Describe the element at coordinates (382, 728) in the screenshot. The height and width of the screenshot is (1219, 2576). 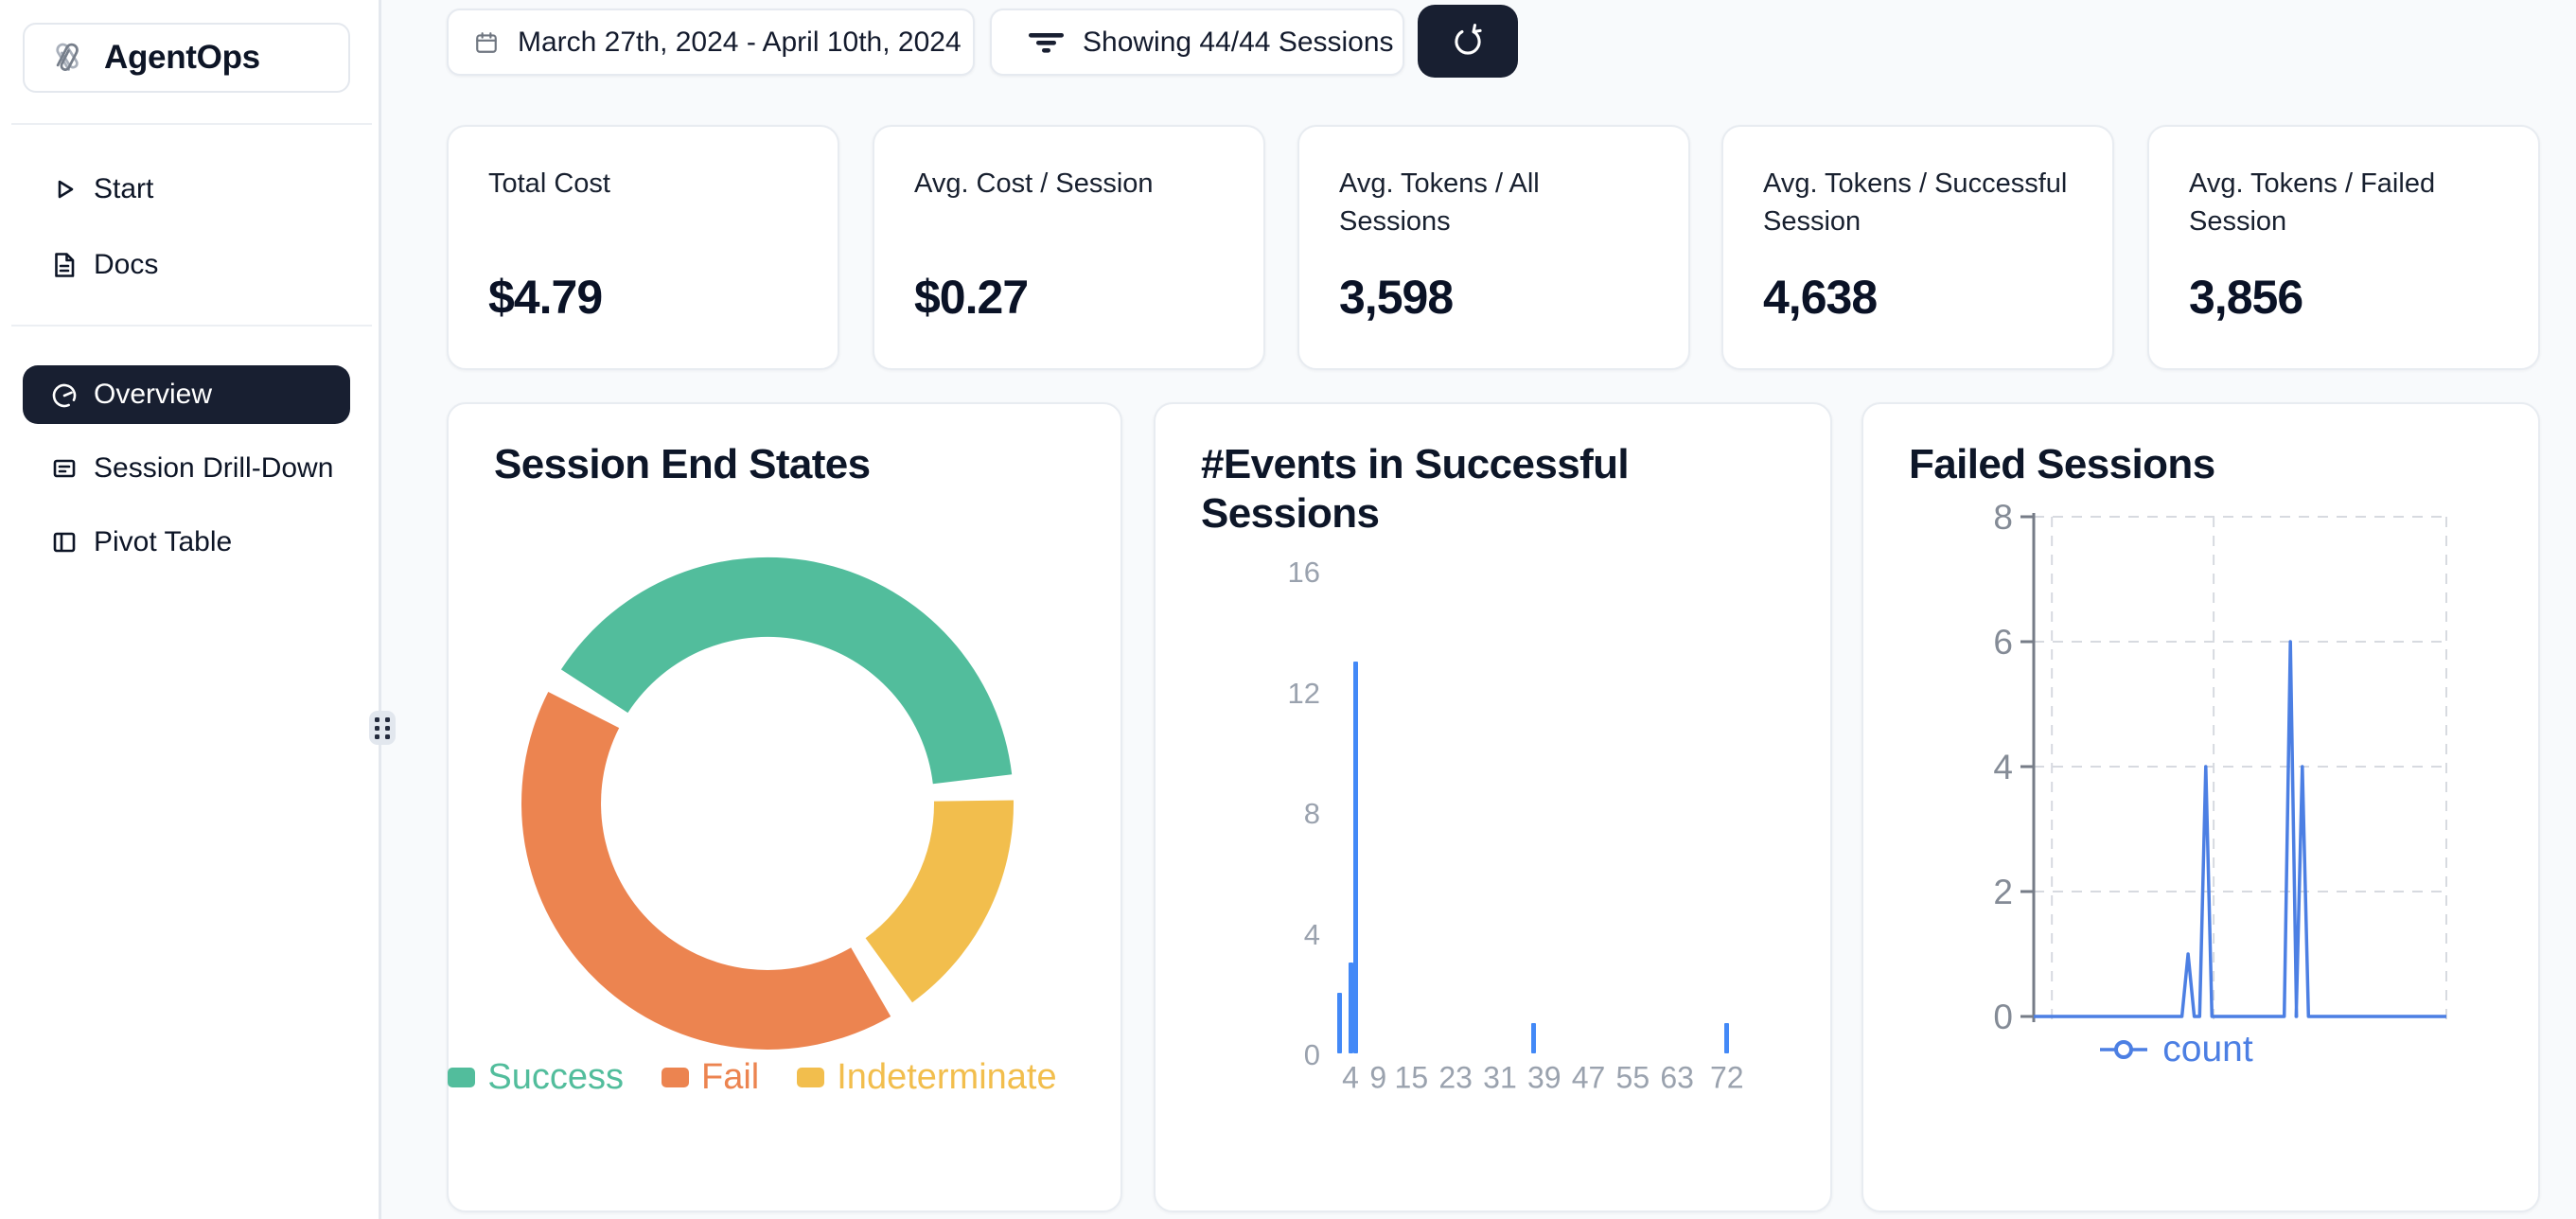
I see `sidebar-resize-handle` at that location.